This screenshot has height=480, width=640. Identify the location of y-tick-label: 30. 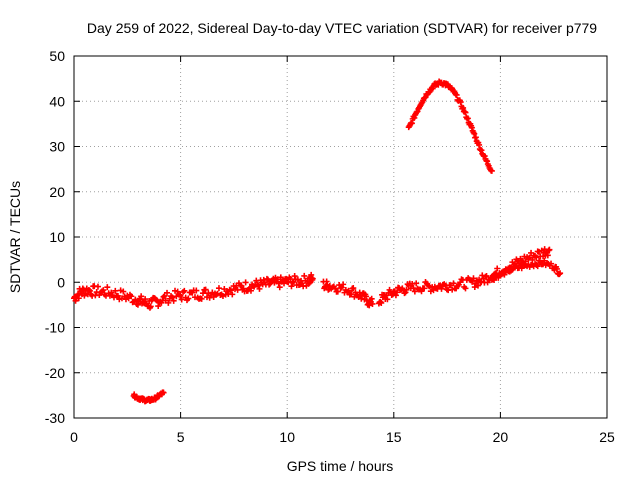
(57, 147).